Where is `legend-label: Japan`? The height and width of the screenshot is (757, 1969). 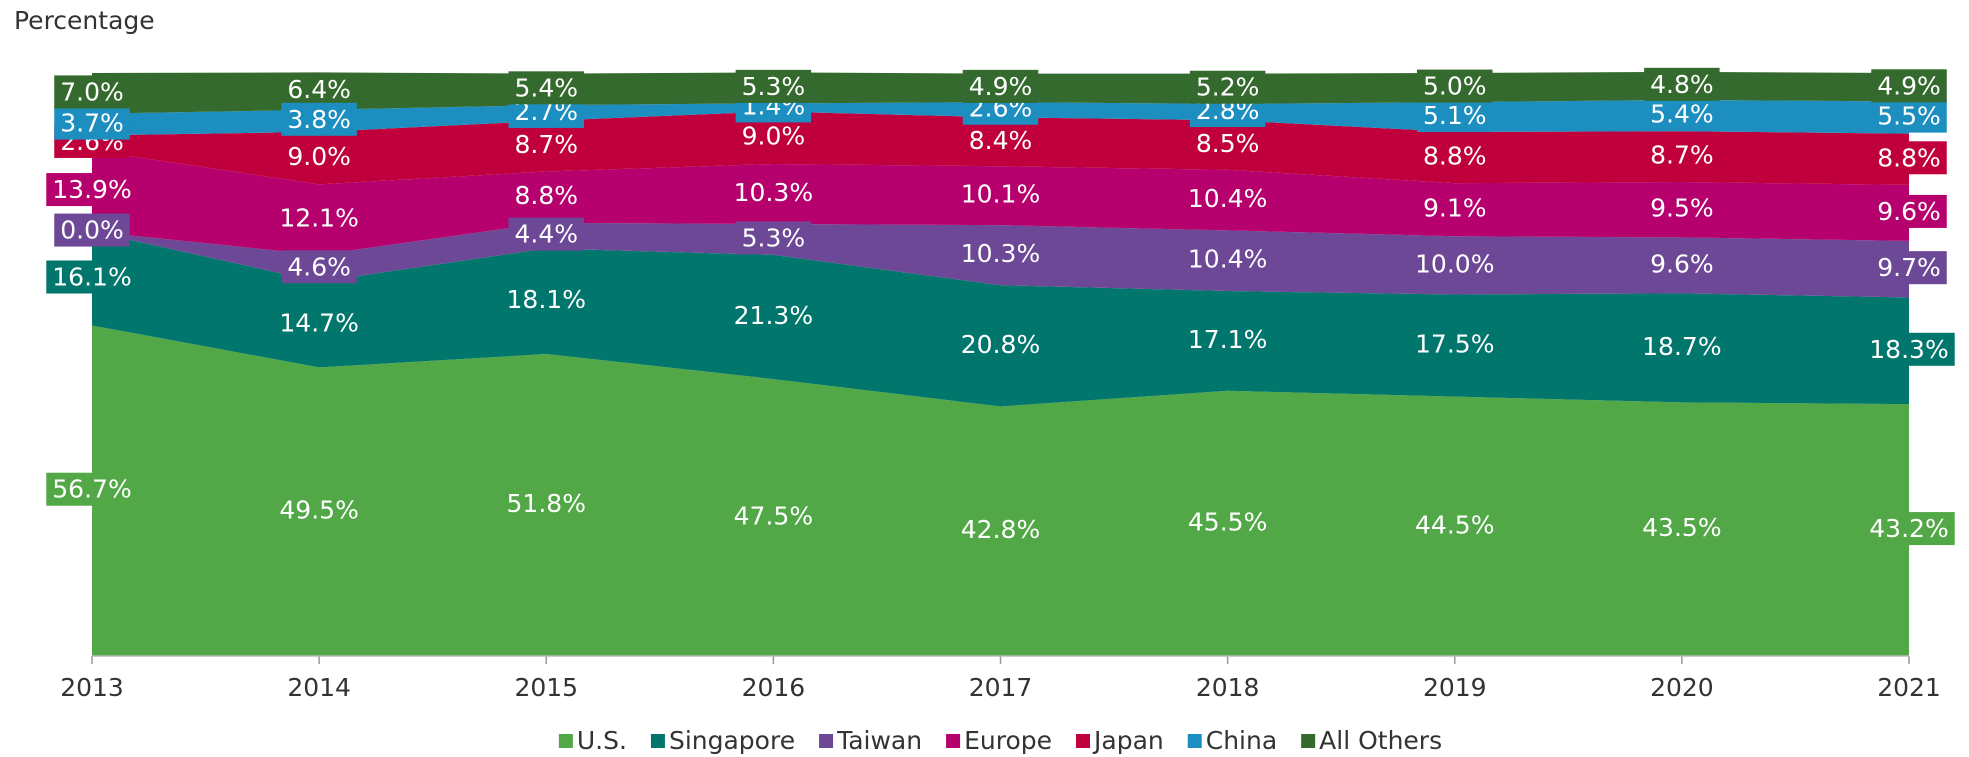 legend-label: Japan is located at coordinates (1128, 740).